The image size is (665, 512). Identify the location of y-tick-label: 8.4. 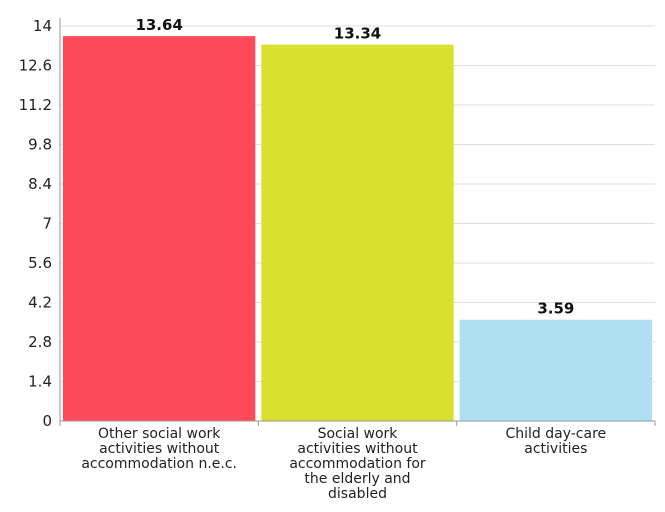
(40, 184).